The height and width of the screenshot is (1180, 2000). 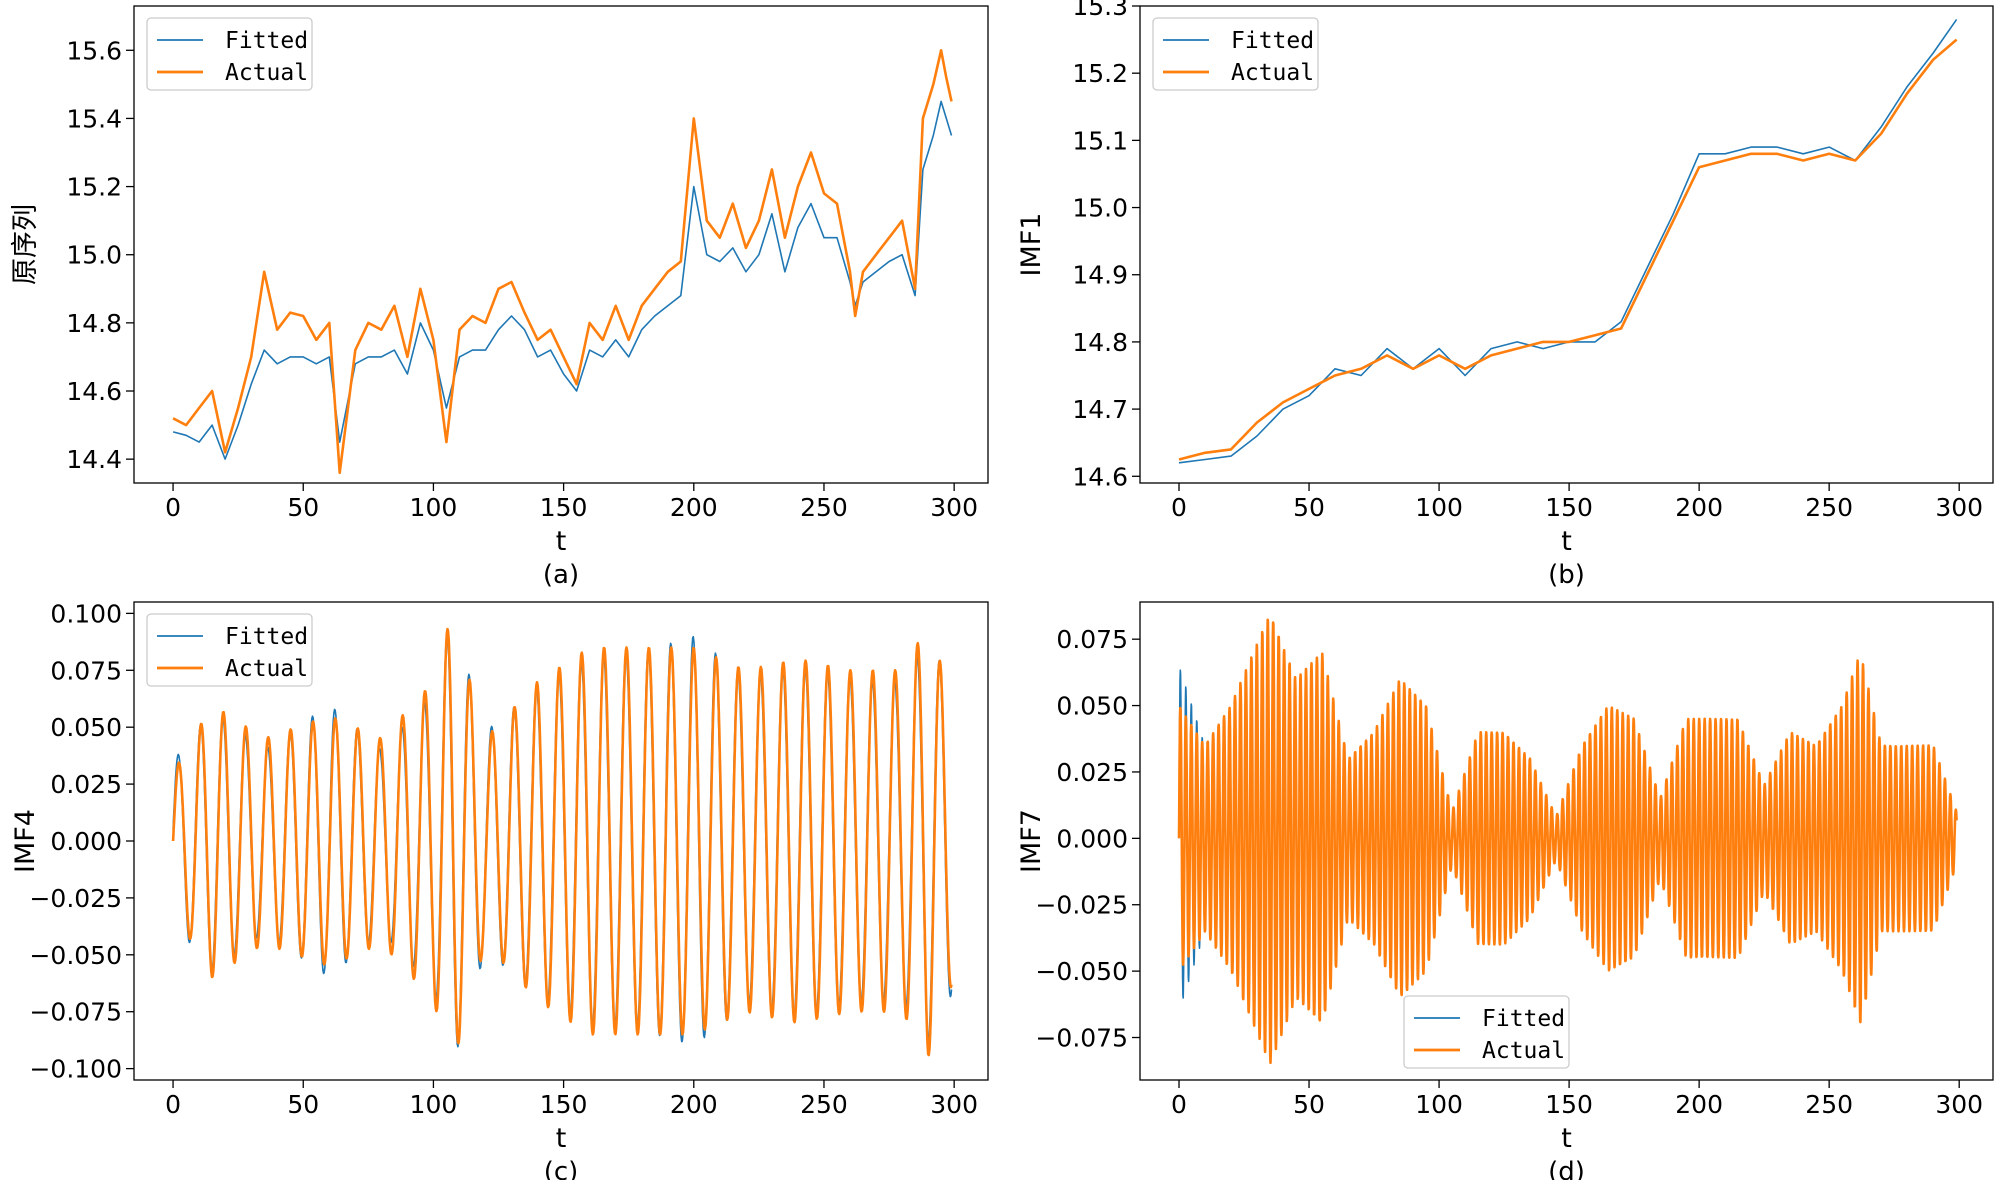 What do you see at coordinates (1566, 575) in the screenshot?
I see `panel-caption: (b)` at bounding box center [1566, 575].